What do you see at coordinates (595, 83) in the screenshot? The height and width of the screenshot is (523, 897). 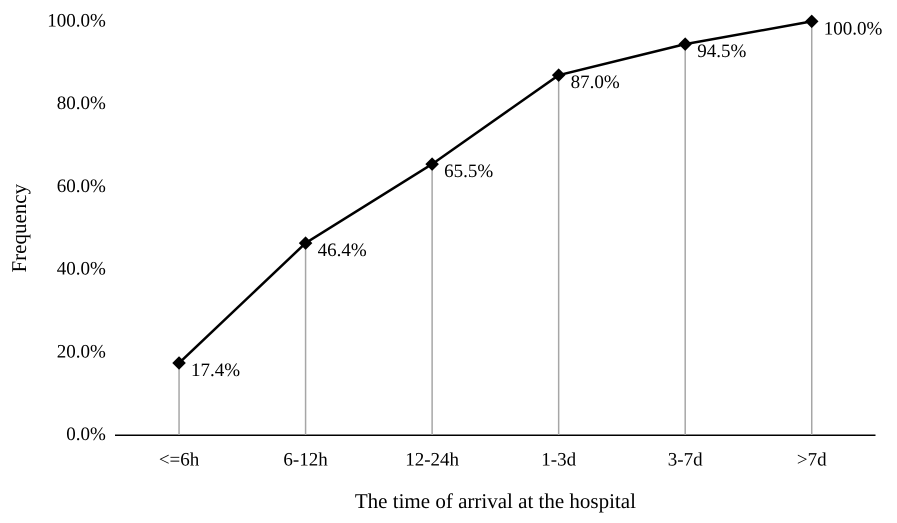 I see `data-label: 87.0%` at bounding box center [595, 83].